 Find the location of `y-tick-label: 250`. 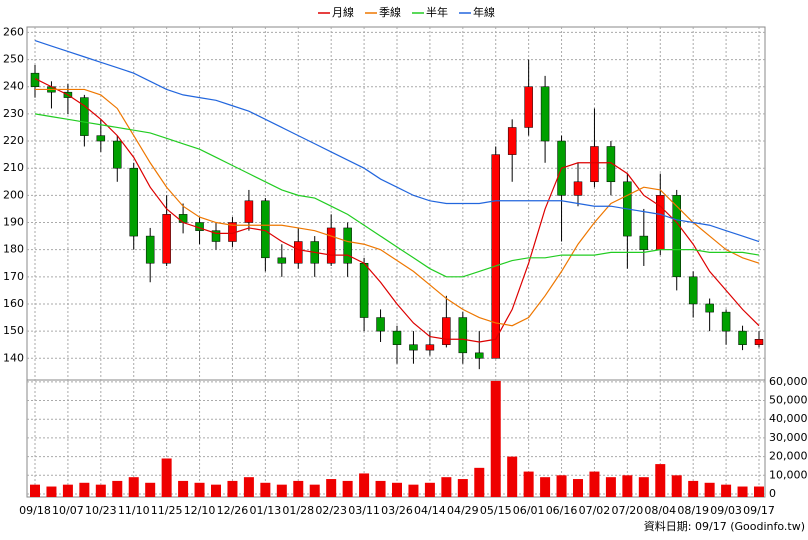

y-tick-label: 250 is located at coordinates (13, 59).